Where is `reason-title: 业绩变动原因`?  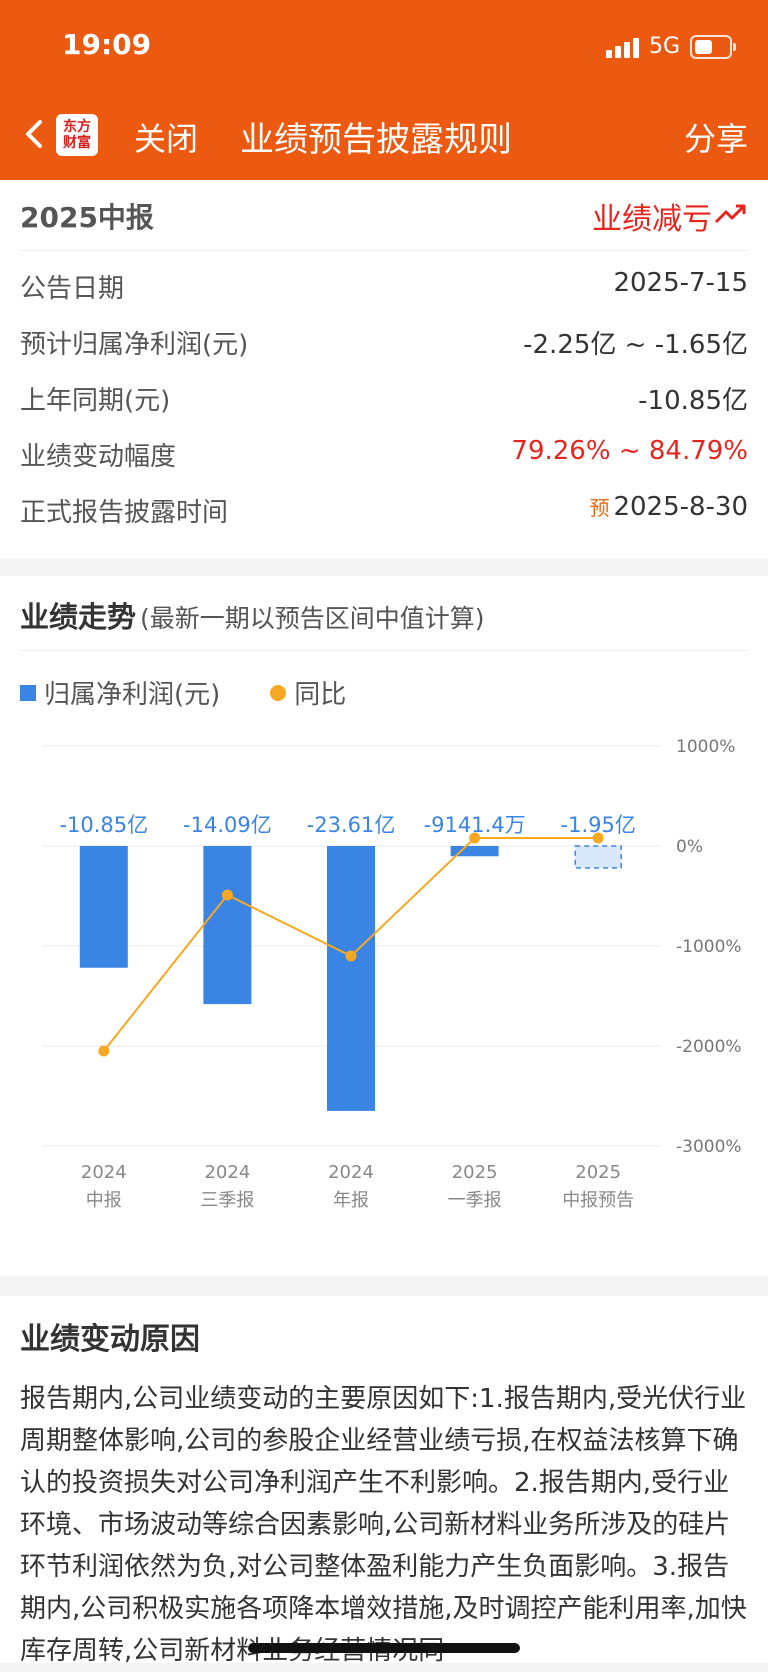 reason-title: 业绩变动原因 is located at coordinates (110, 1339).